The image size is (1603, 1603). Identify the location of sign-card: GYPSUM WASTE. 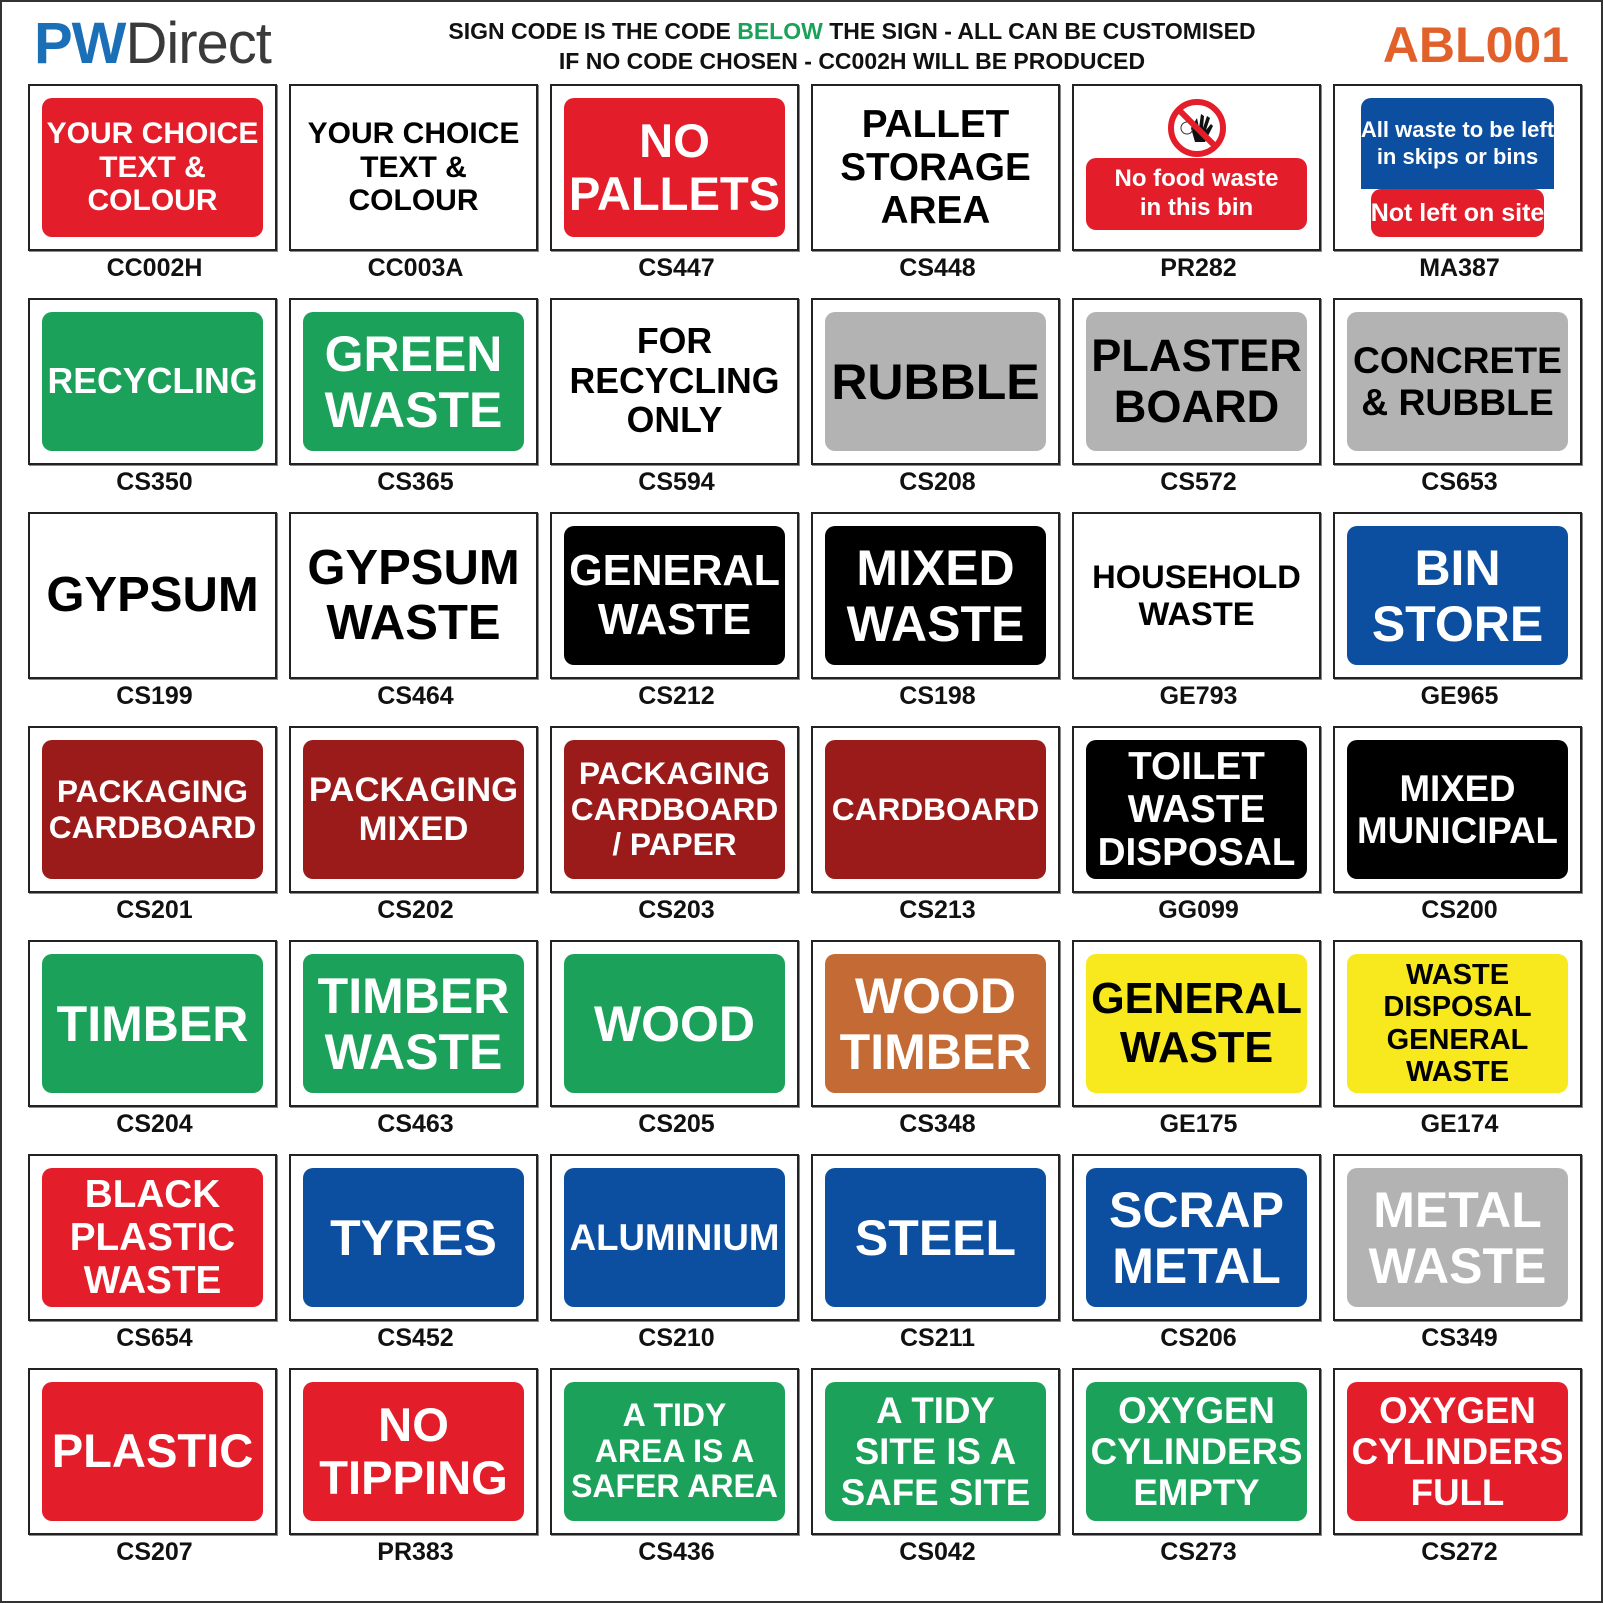
(413, 595).